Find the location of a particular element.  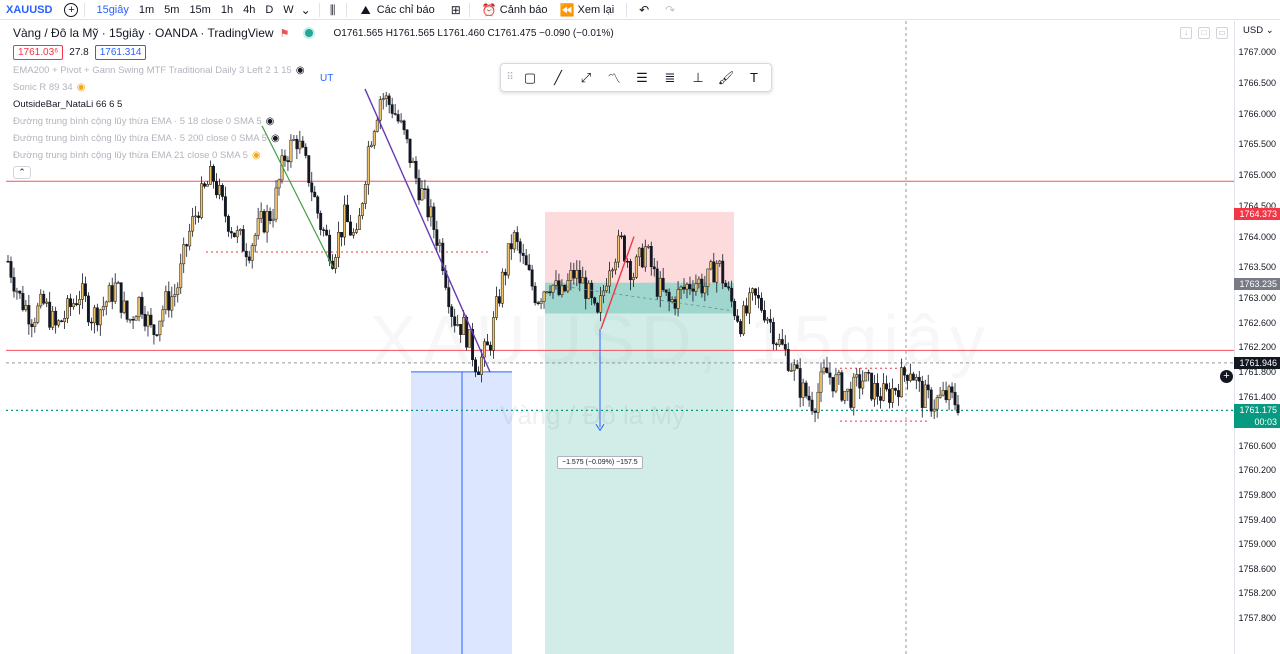

interval-7: W is located at coordinates (288, 9).